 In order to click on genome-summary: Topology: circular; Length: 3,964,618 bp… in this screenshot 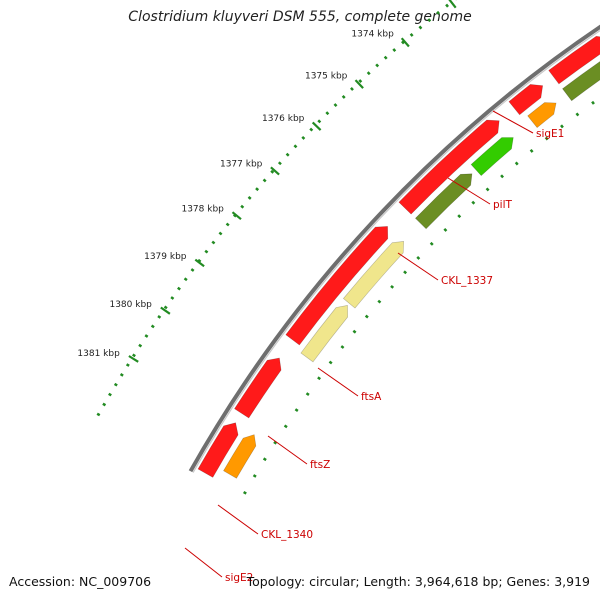, I will do `click(418, 581)`.